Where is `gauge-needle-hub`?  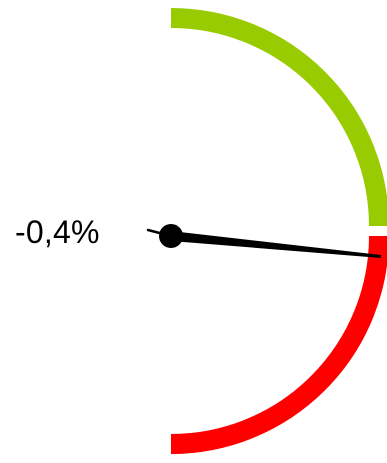 gauge-needle-hub is located at coordinates (171, 236).